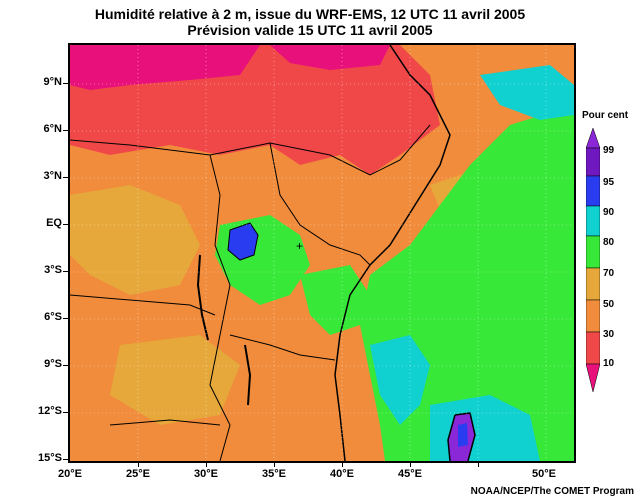 The image size is (640, 500). Describe the element at coordinates (609, 212) in the screenshot. I see `legend-label-90: 90` at that location.